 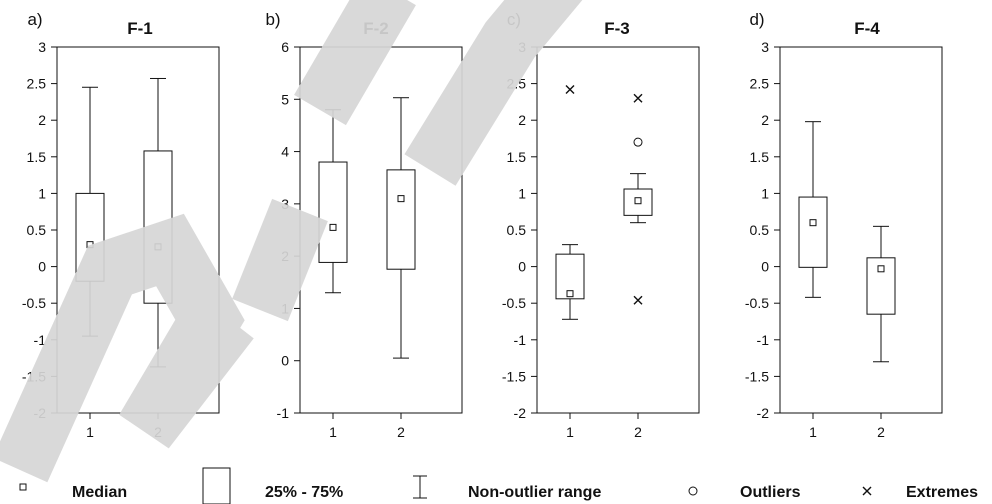 What do you see at coordinates (99, 492) in the screenshot?
I see `legend-label-median: Median` at bounding box center [99, 492].